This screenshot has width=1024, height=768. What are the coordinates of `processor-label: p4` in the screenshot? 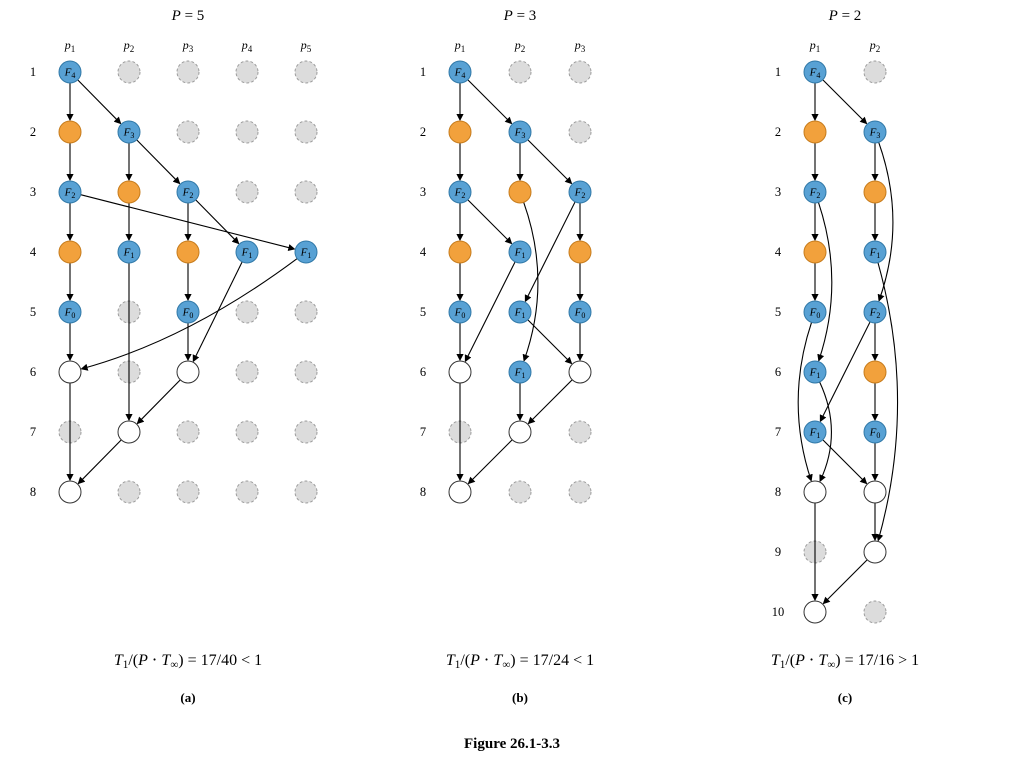 It's located at (247, 46).